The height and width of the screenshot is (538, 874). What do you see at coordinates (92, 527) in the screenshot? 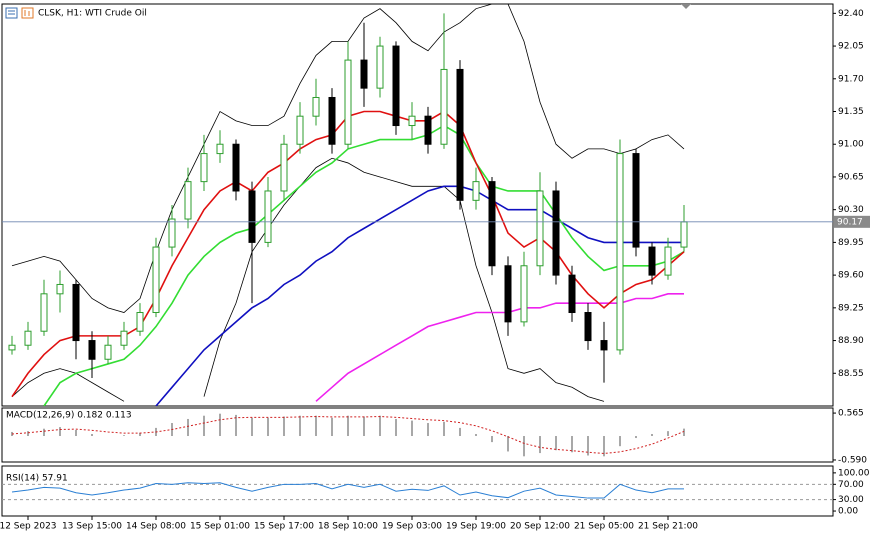
I see `x-tick-label: 13 Sep 15:00` at bounding box center [92, 527].